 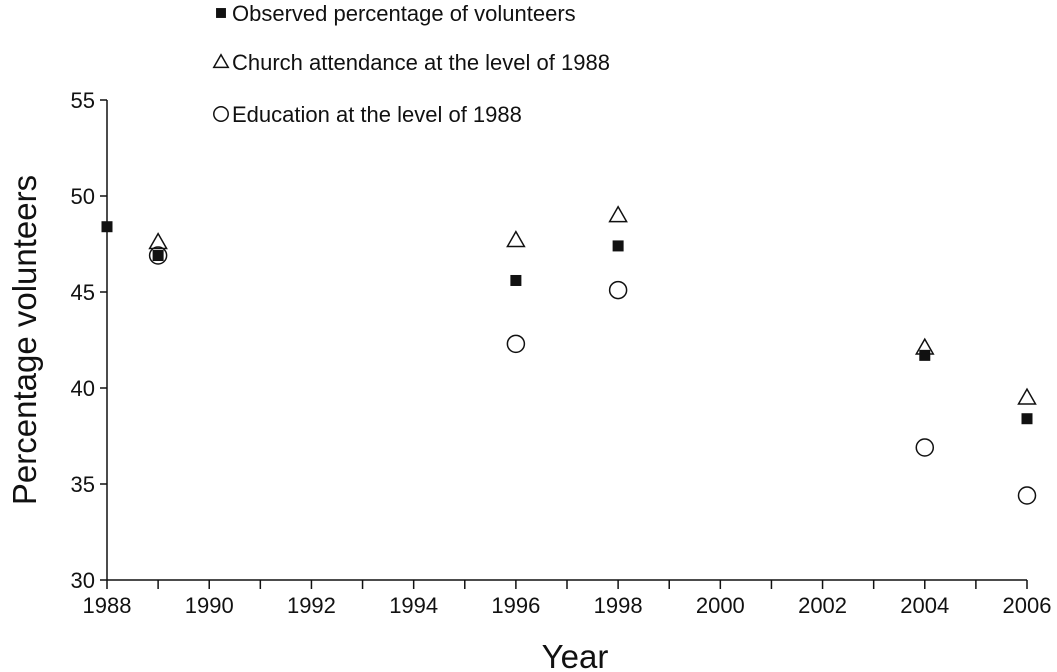 I want to click on x-axis-title: Year, so click(x=575, y=655).